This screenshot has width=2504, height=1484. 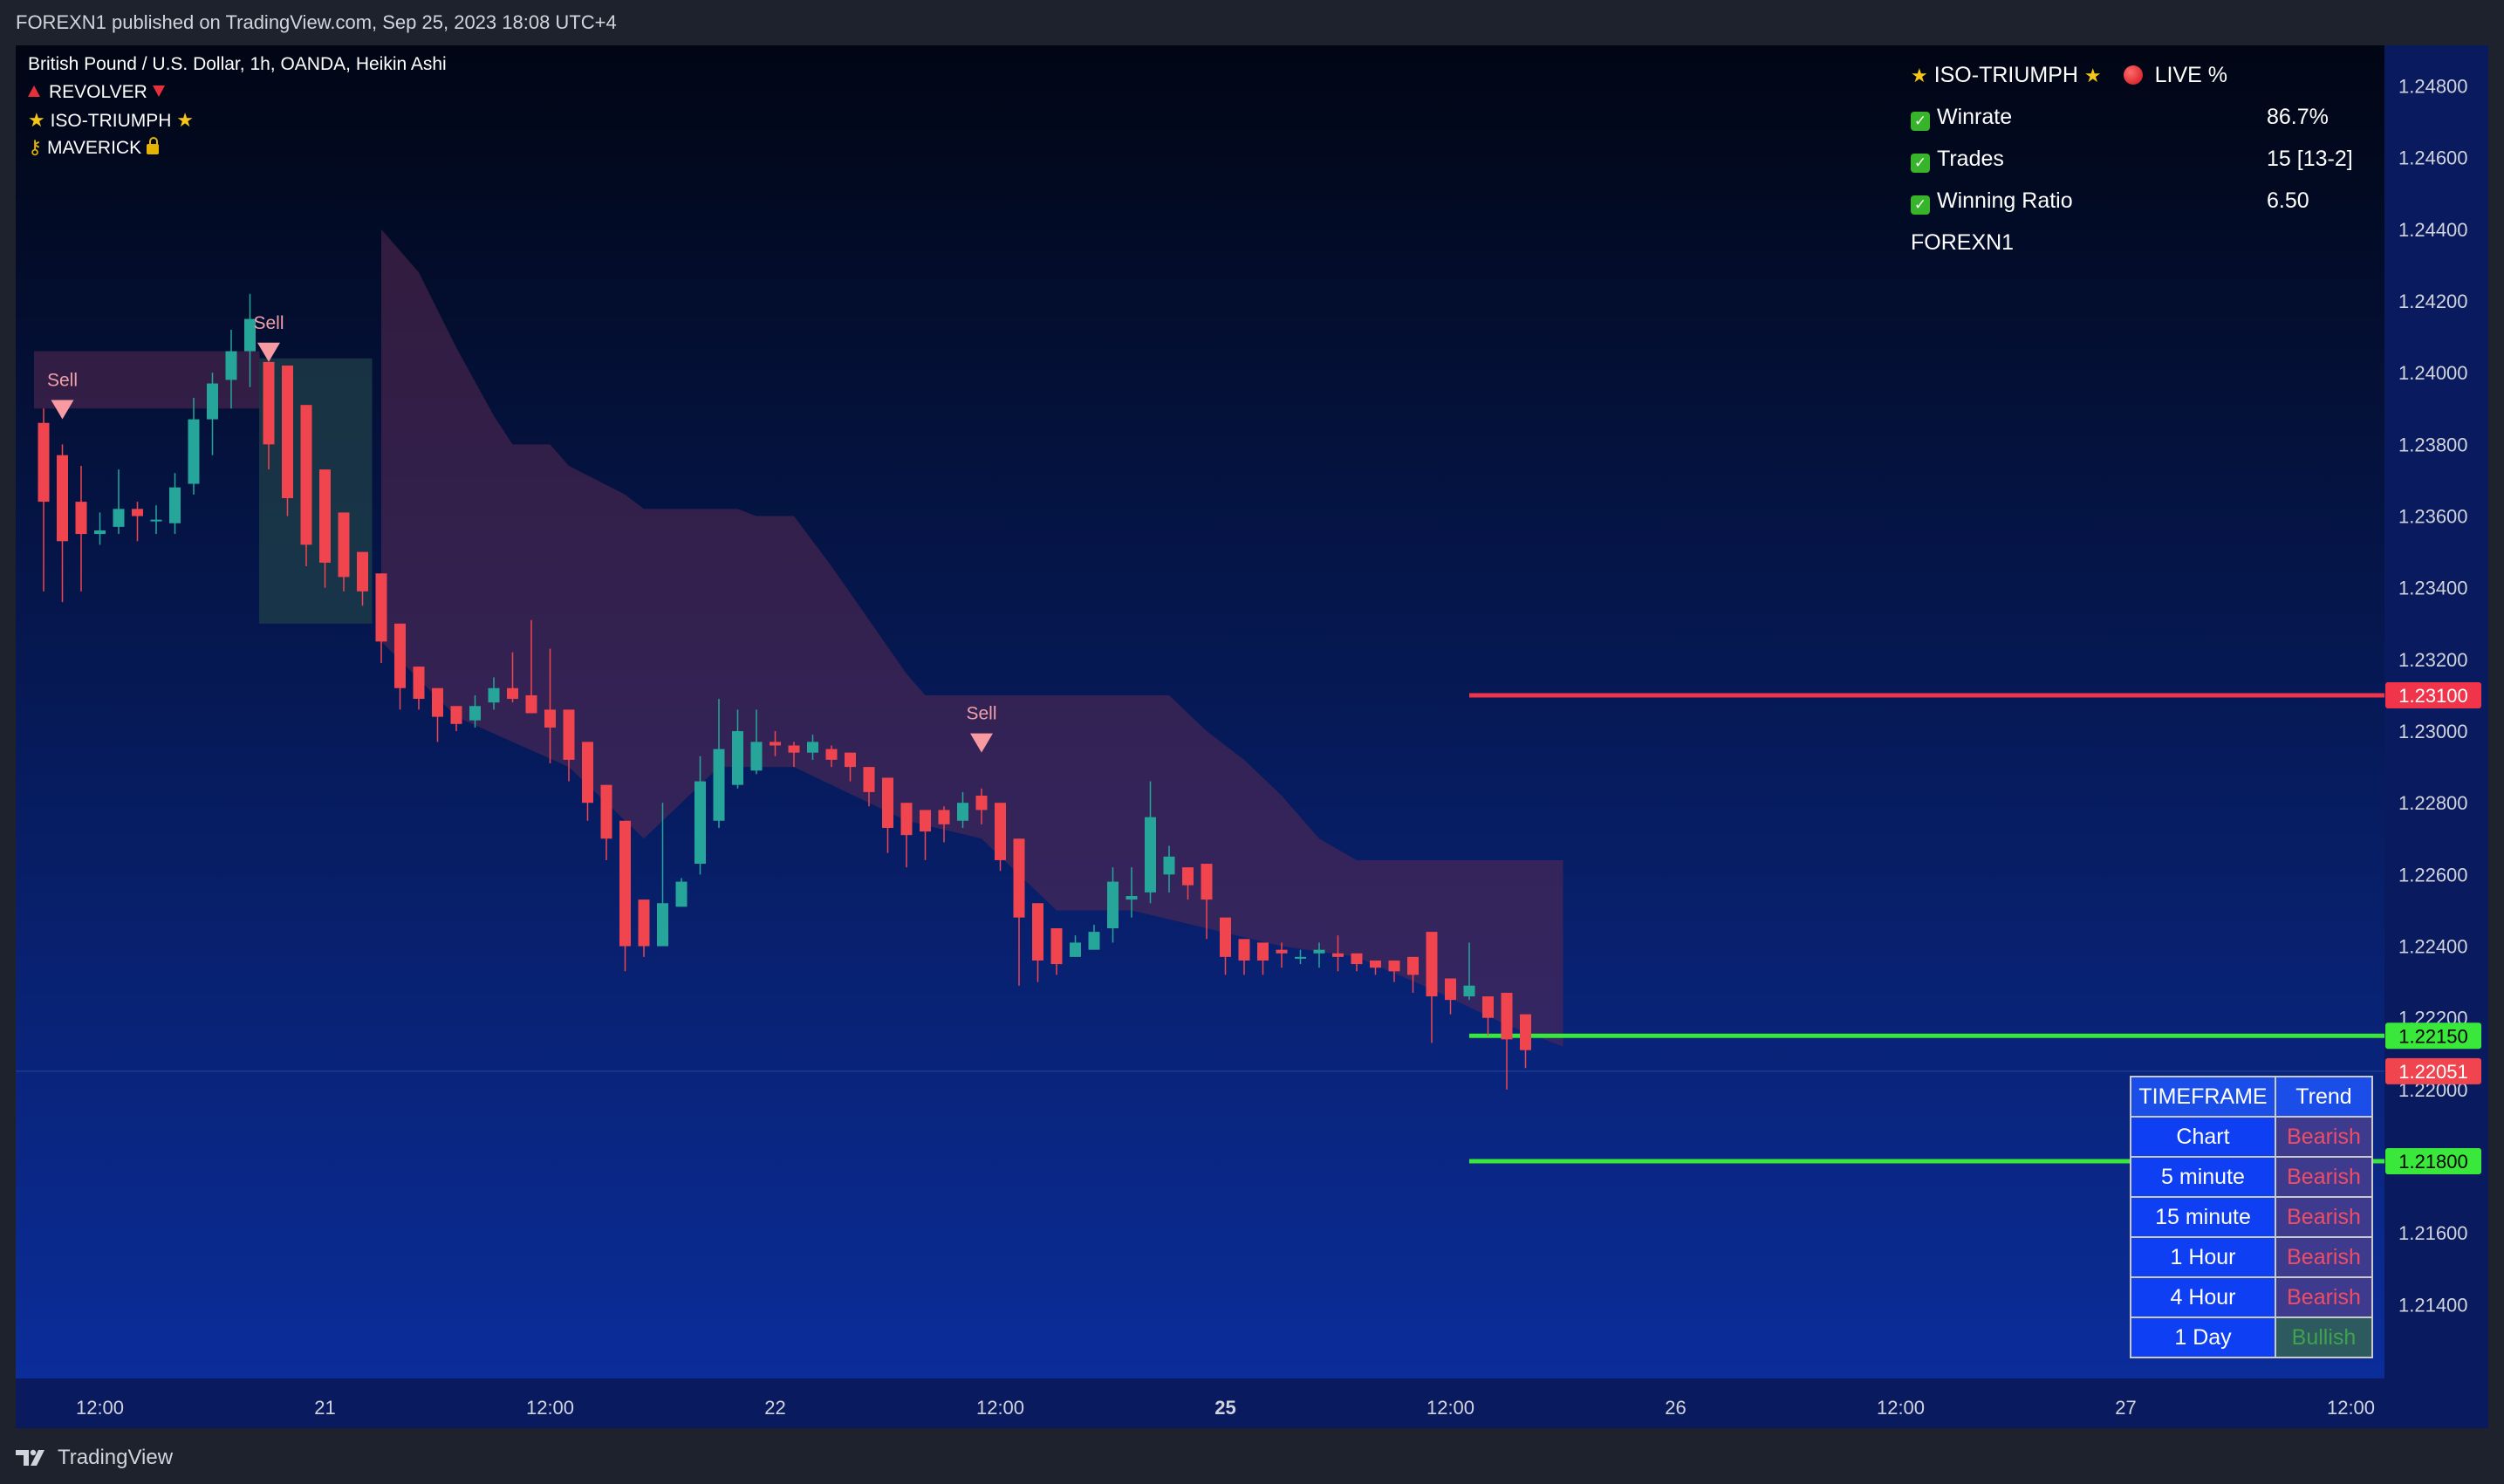 What do you see at coordinates (2433, 158) in the screenshot?
I see `y-axis-tick-label: 1.24600` at bounding box center [2433, 158].